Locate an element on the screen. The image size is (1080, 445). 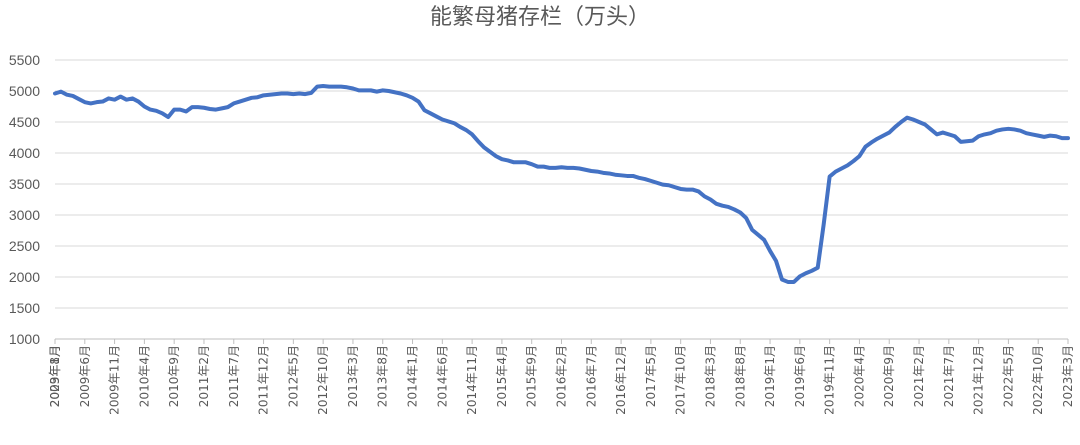
y-tick-label: 3000 is located at coordinates (24, 215).